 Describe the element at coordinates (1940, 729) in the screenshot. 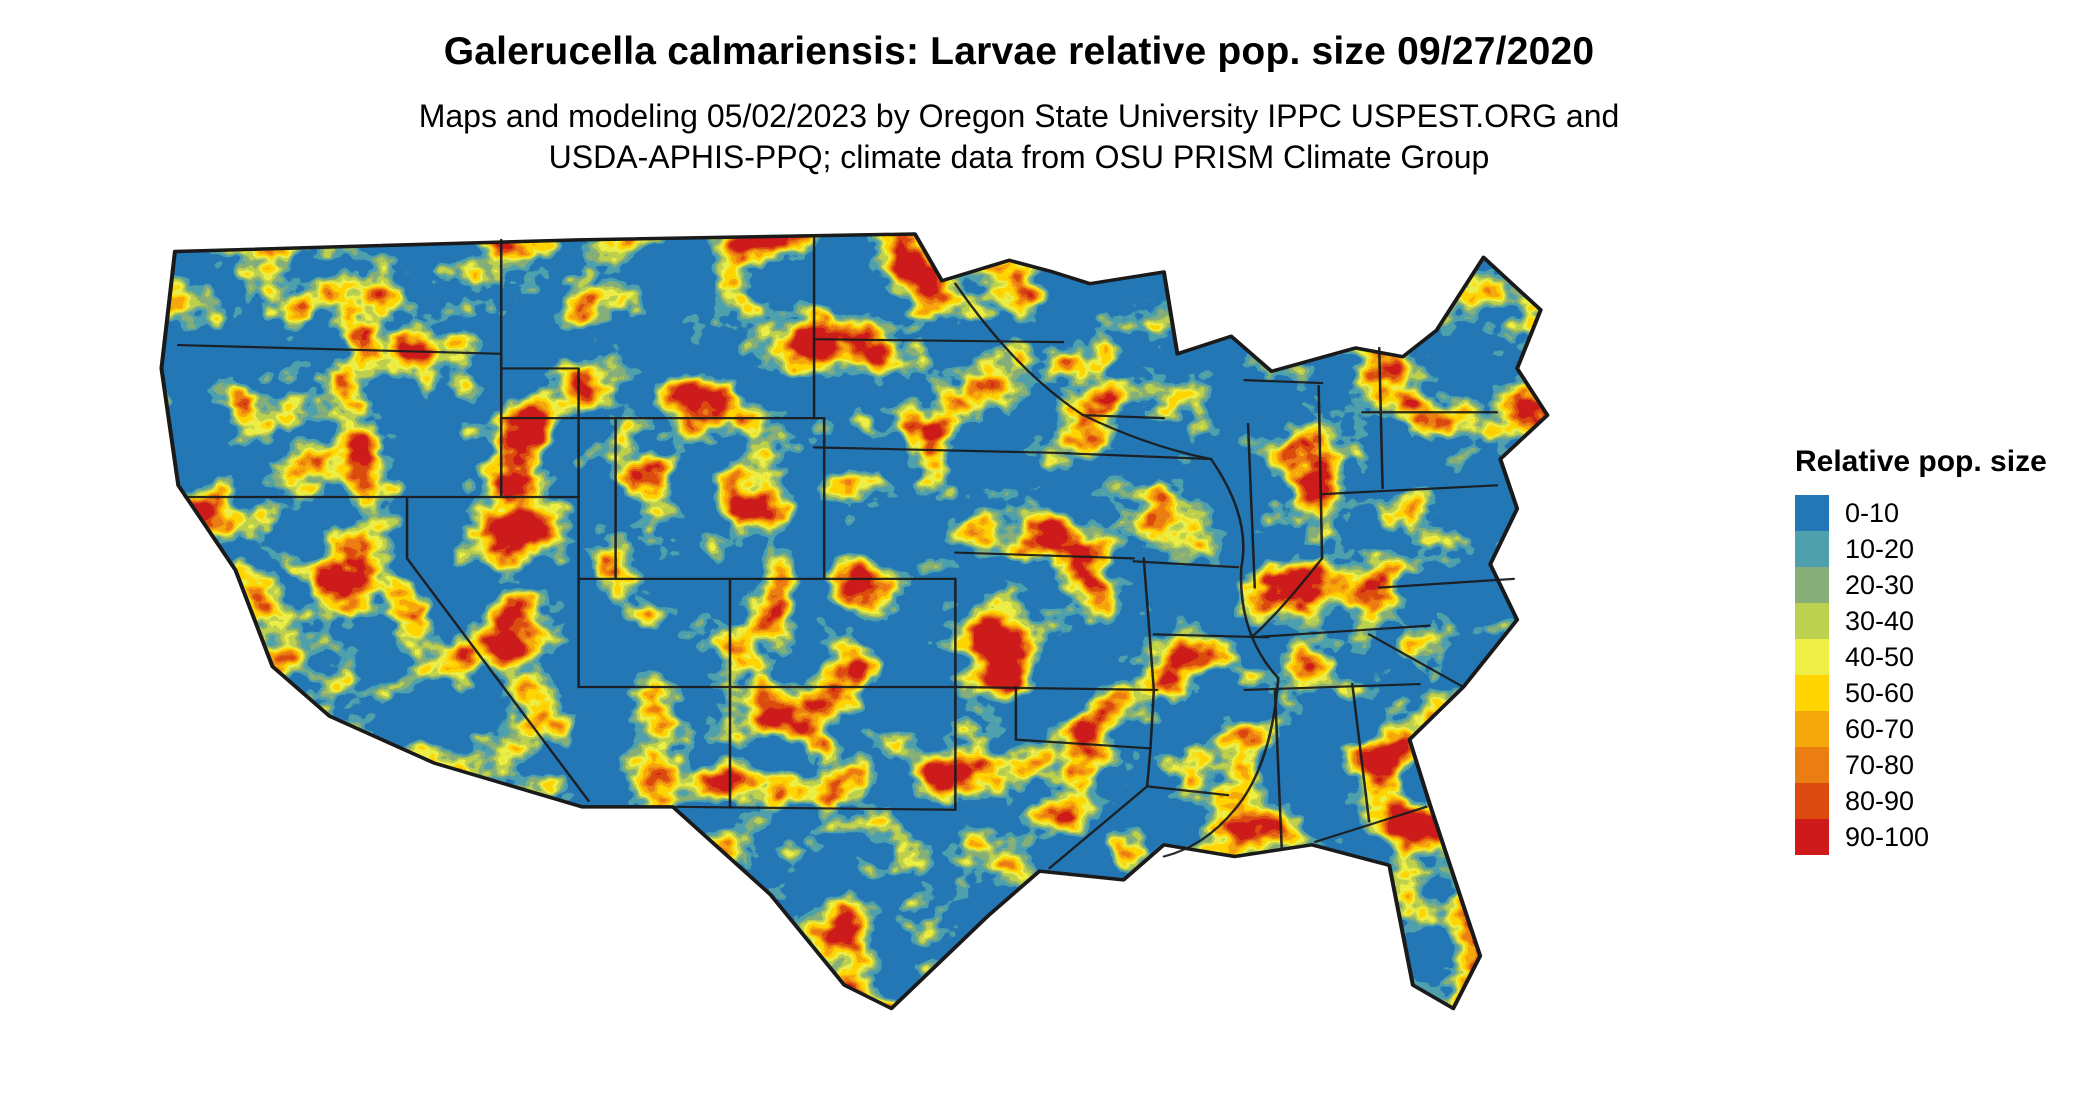

I see `legend-row: 60-70` at that location.